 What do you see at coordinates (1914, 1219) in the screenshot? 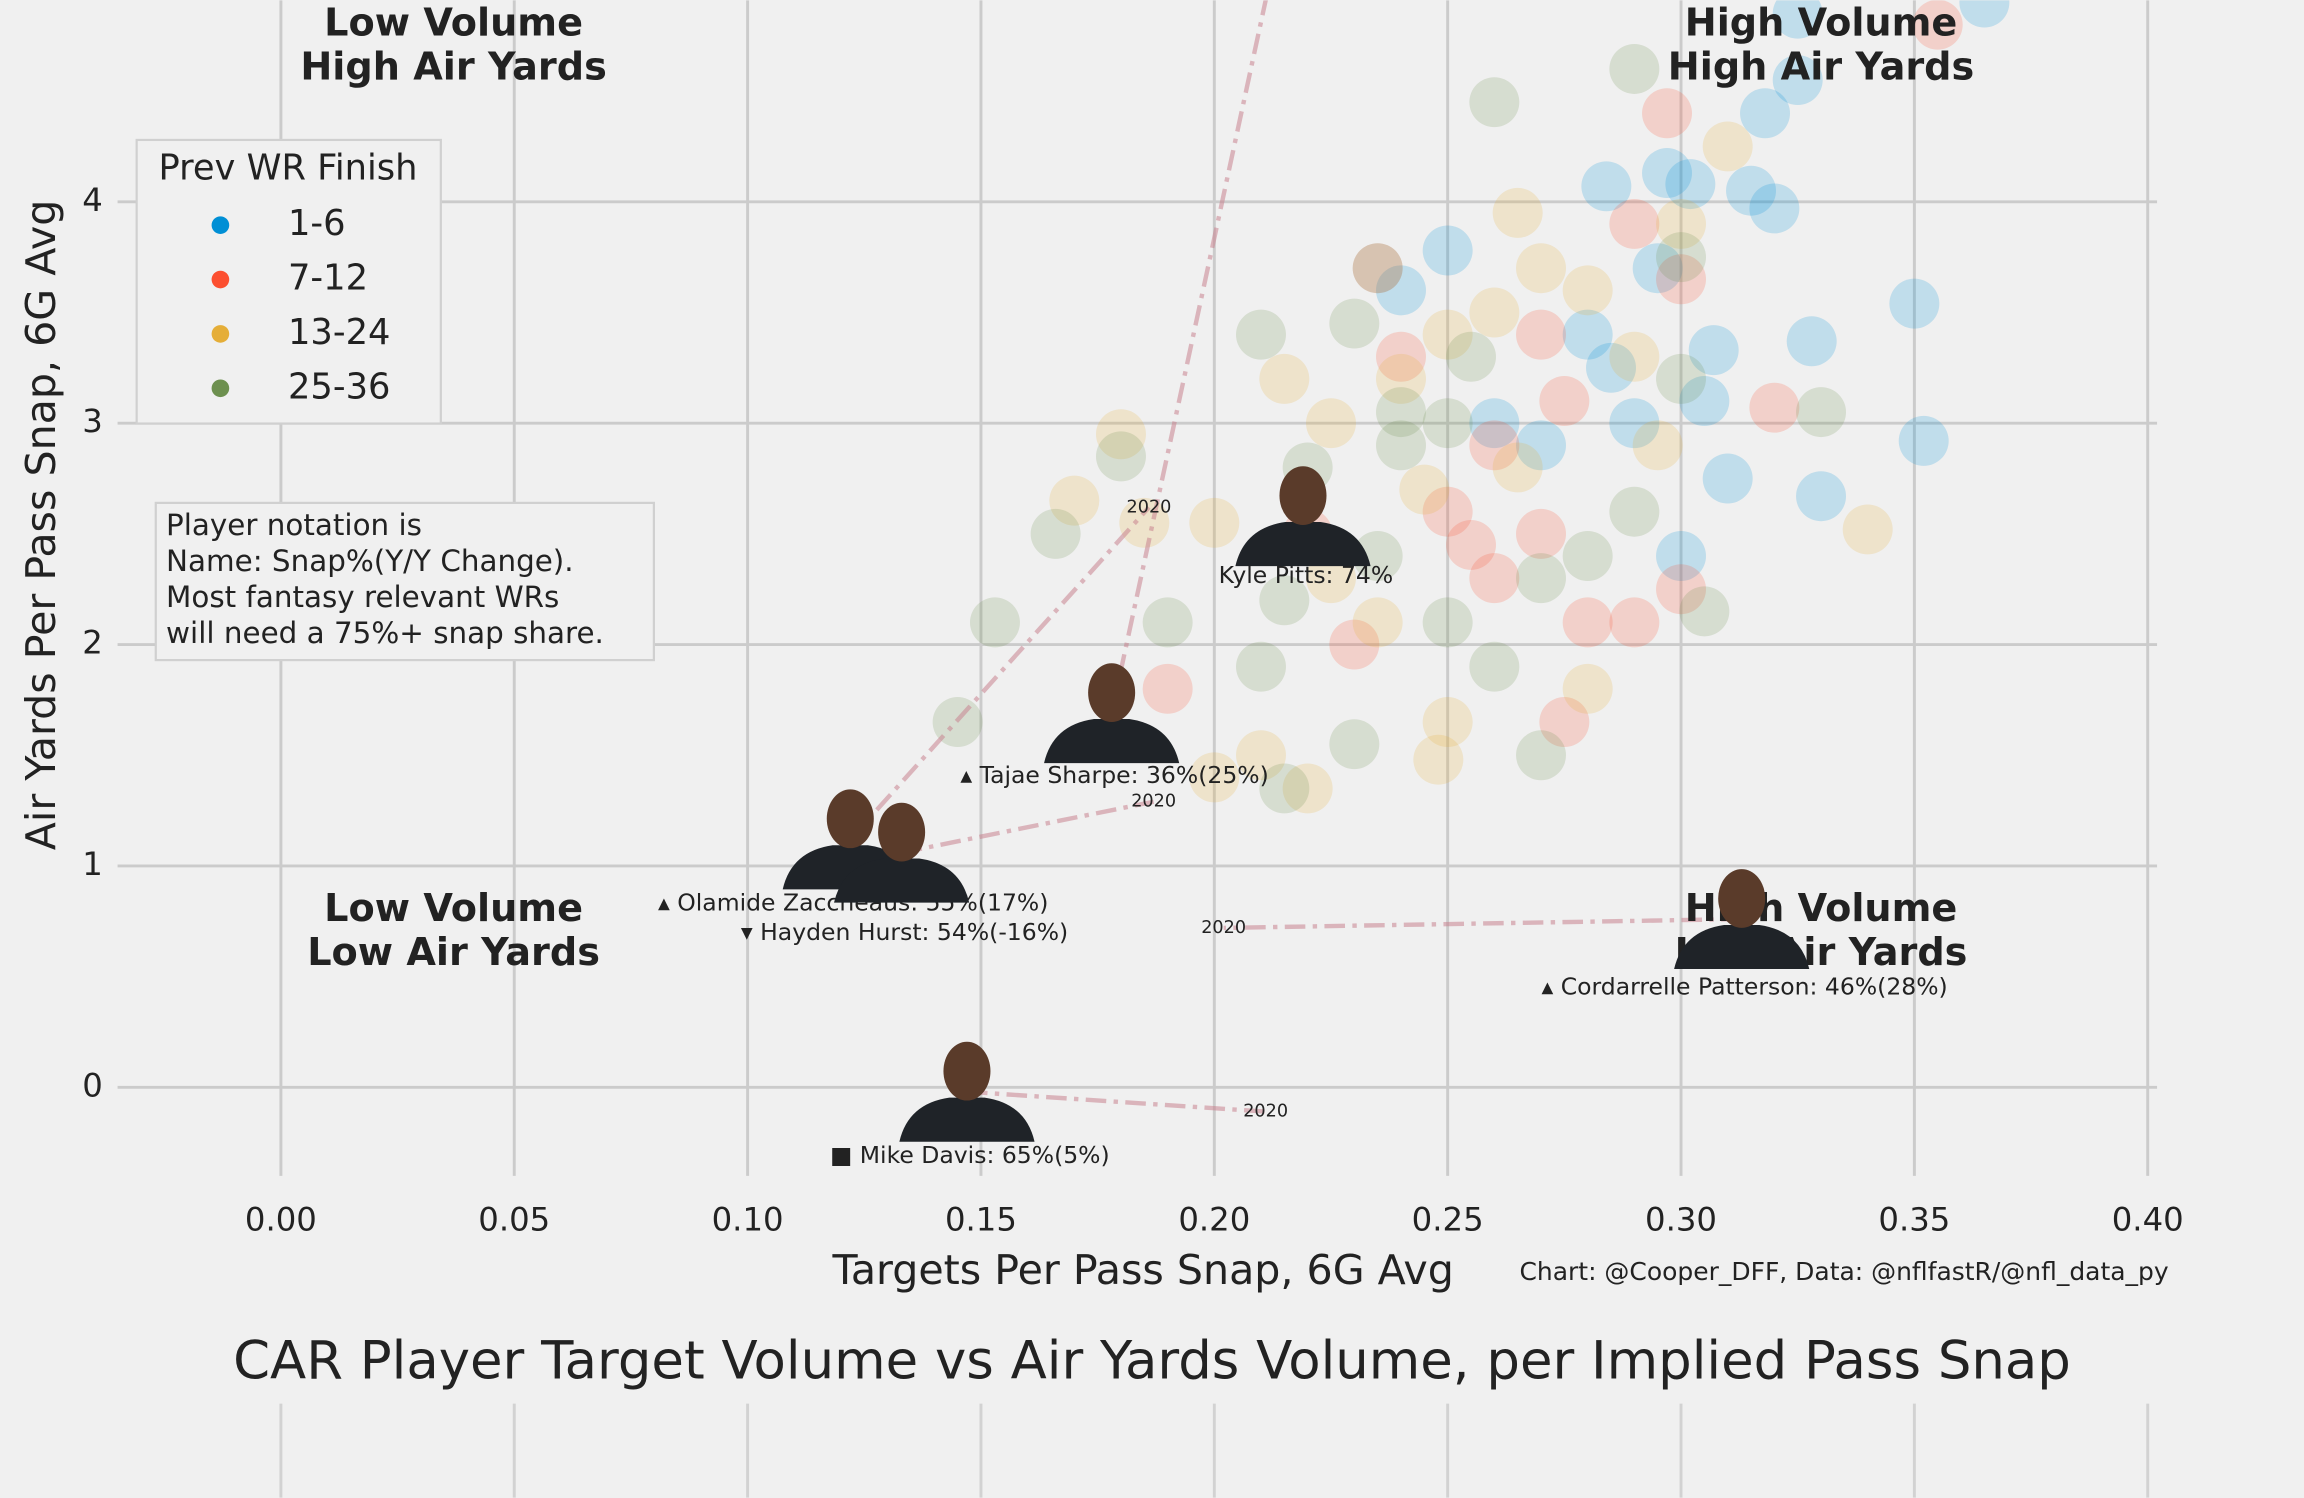
I see `x-tick-label: 0.35` at bounding box center [1914, 1219].